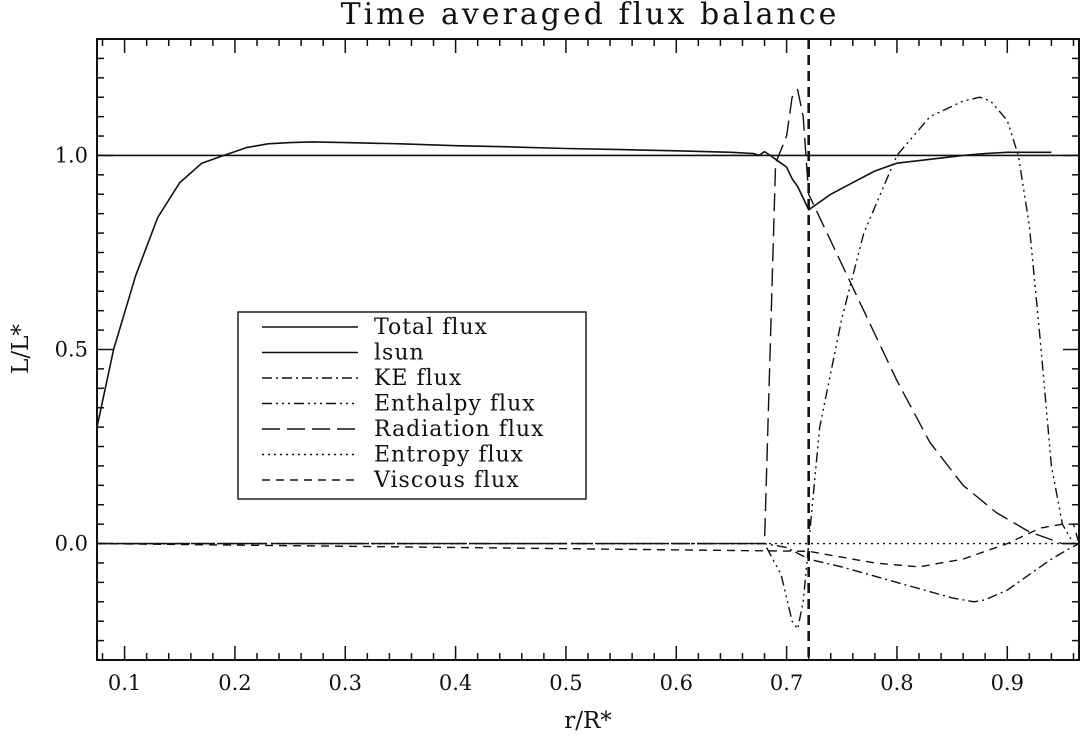 The width and height of the screenshot is (1083, 739). I want to click on x-tick-label: 0.9, so click(1007, 683).